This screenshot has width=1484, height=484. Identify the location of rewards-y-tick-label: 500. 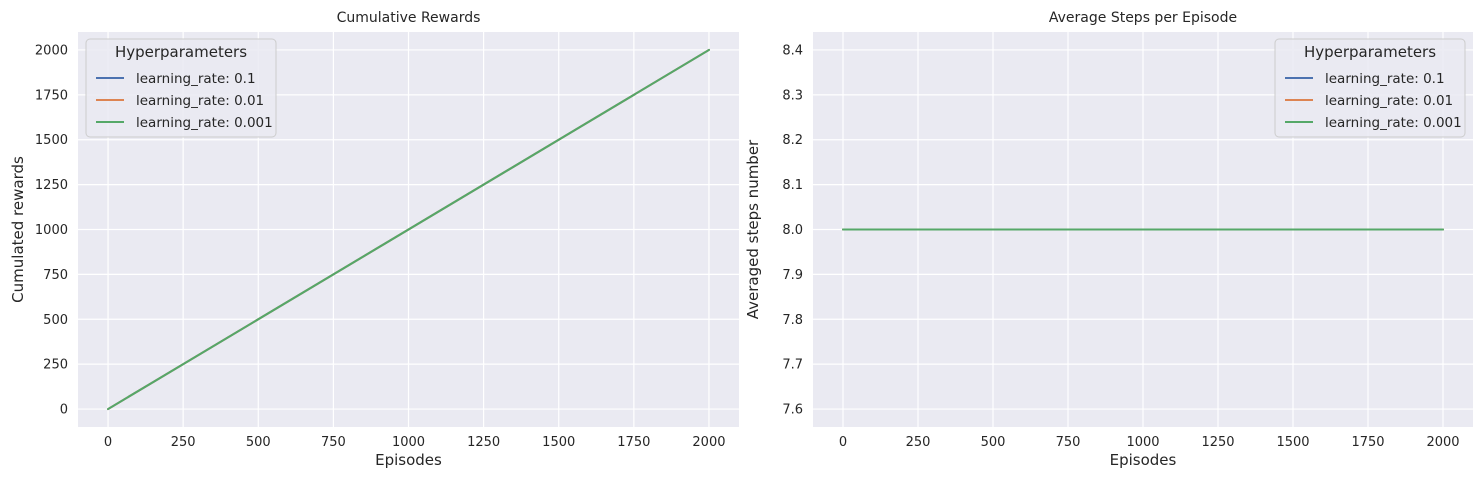
(55, 320).